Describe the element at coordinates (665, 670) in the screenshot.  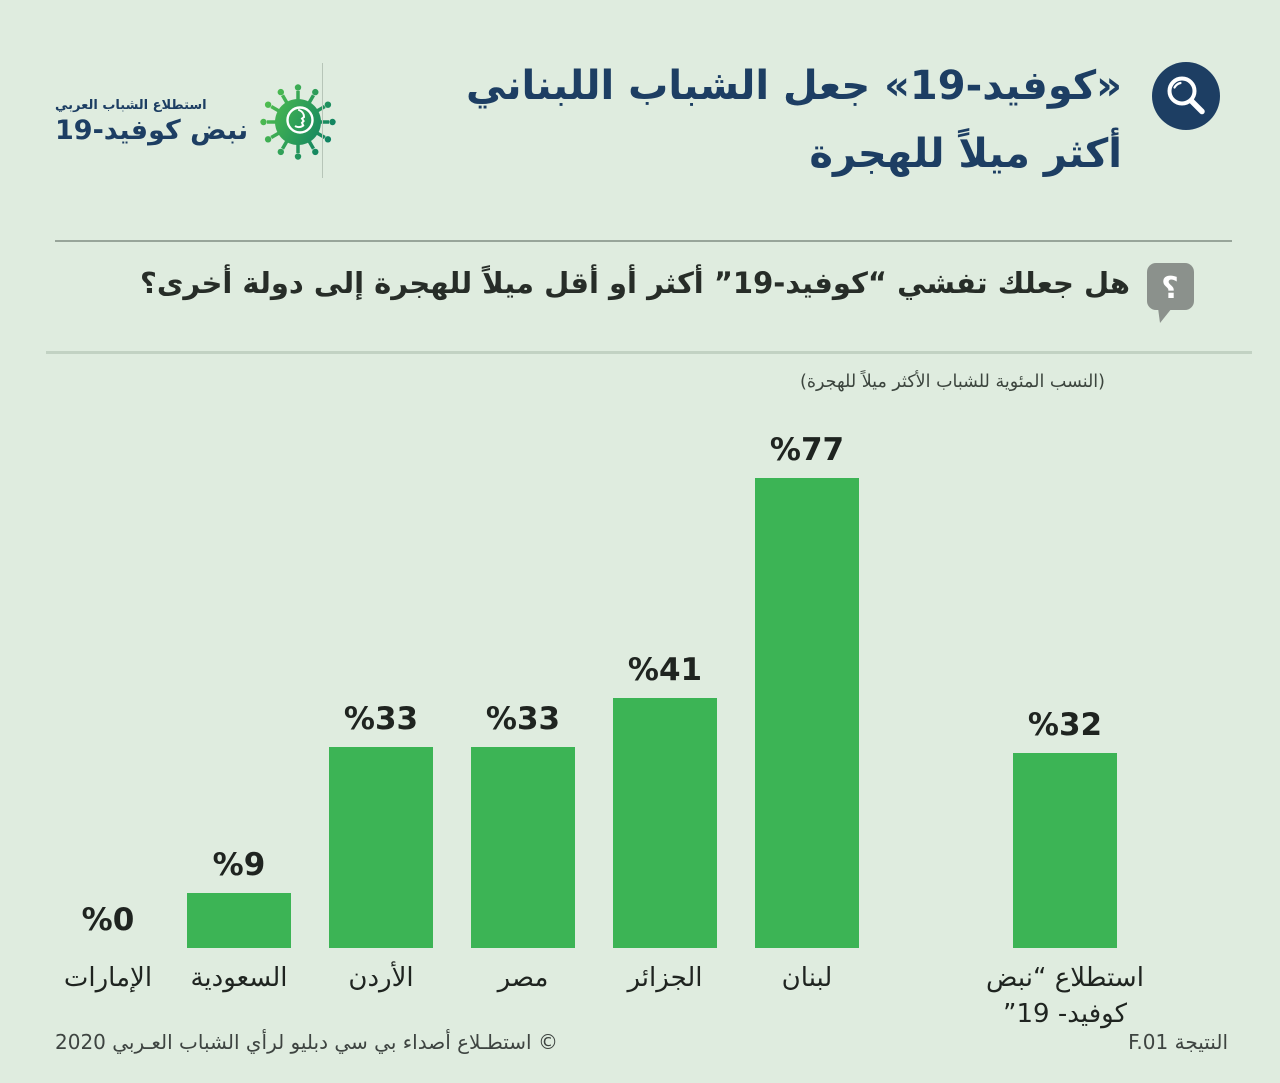
I see `bar-value-label: %41` at that location.